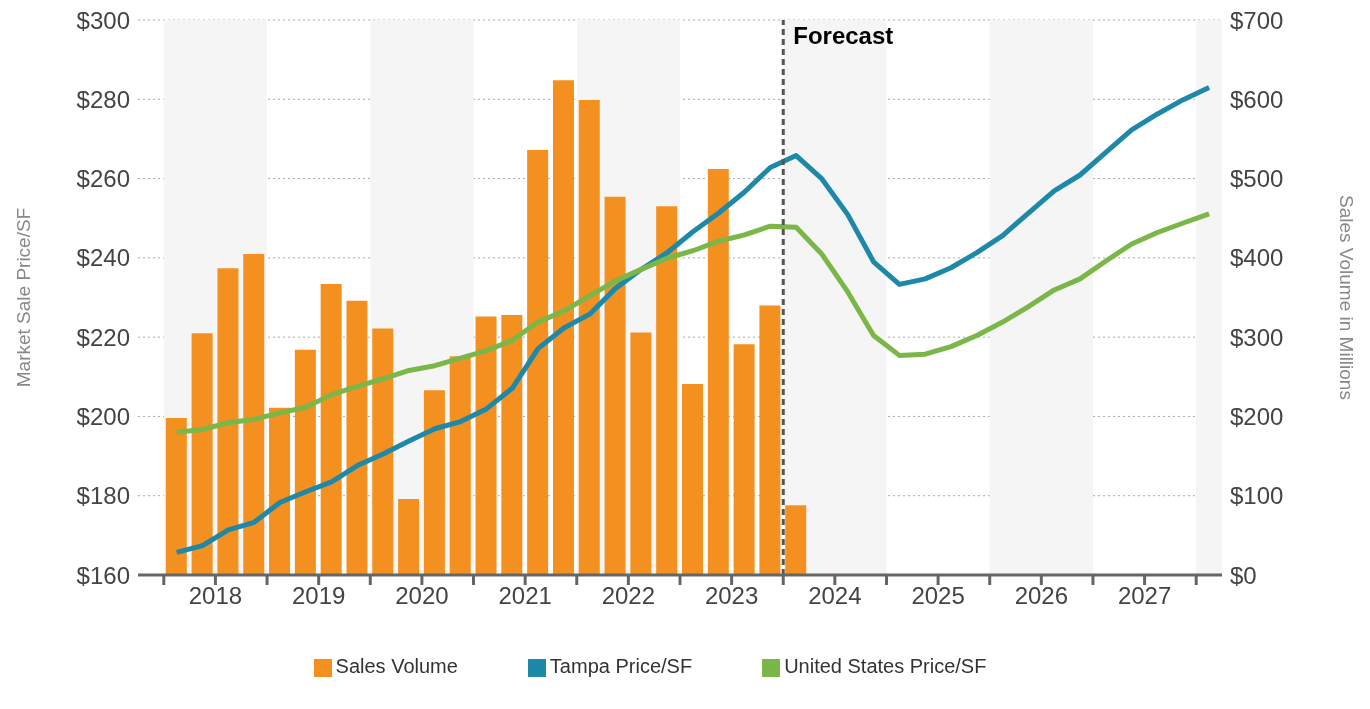 This screenshot has height=709, width=1370. What do you see at coordinates (1257, 337) in the screenshot?
I see `y2-tick-label: $300` at bounding box center [1257, 337].